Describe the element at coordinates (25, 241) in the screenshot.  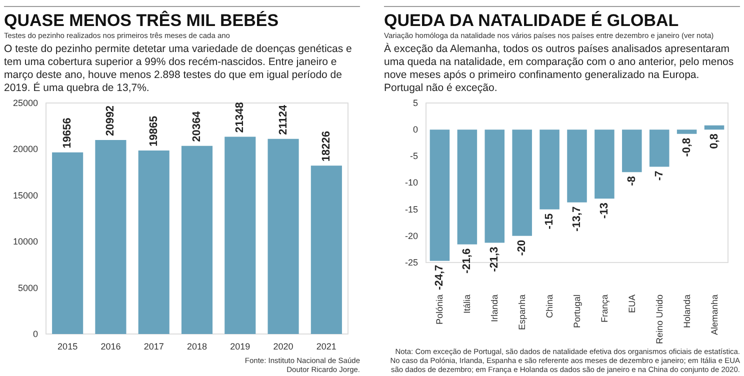
I see `y-tick-label: 10000` at that location.